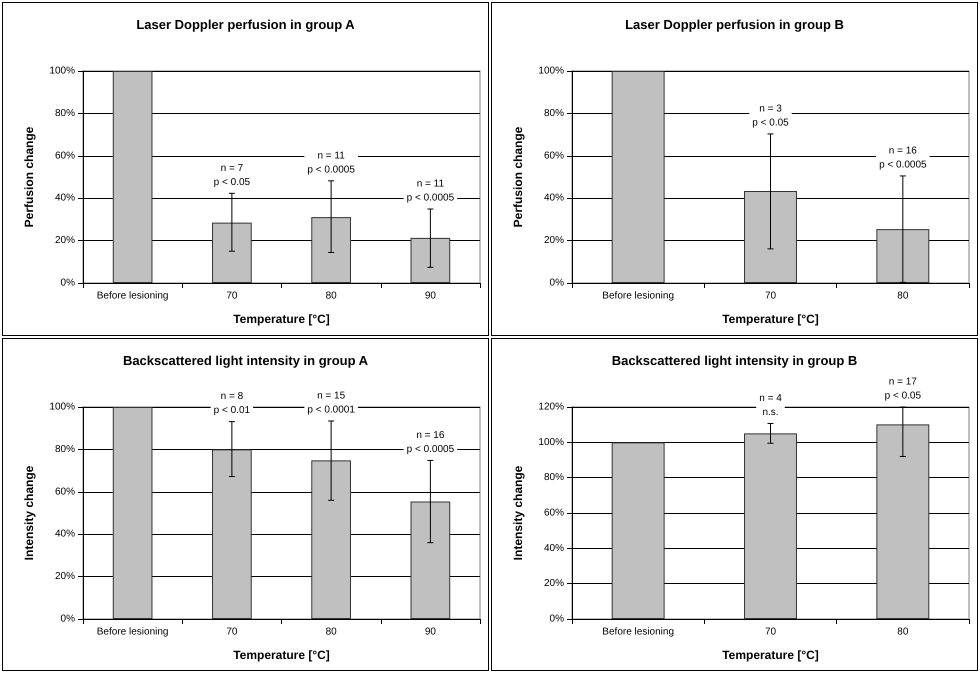  I want to click on chart-title: Laser Doppler perfusion in group A, so click(246, 24).